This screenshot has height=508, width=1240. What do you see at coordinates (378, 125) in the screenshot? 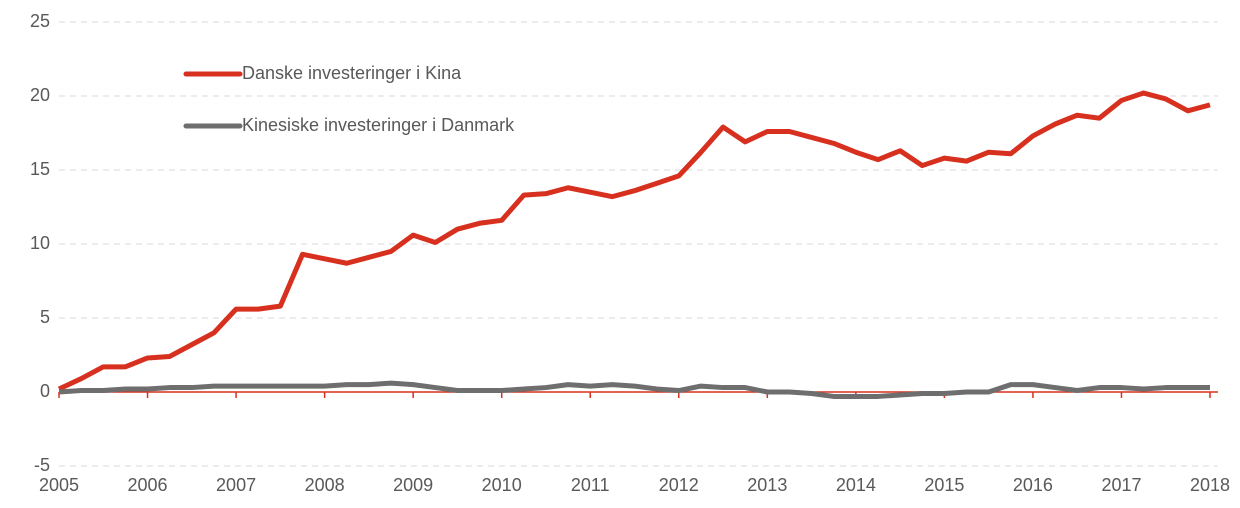
I see `legend-label: Kinesiske investeringer i Danmark` at bounding box center [378, 125].